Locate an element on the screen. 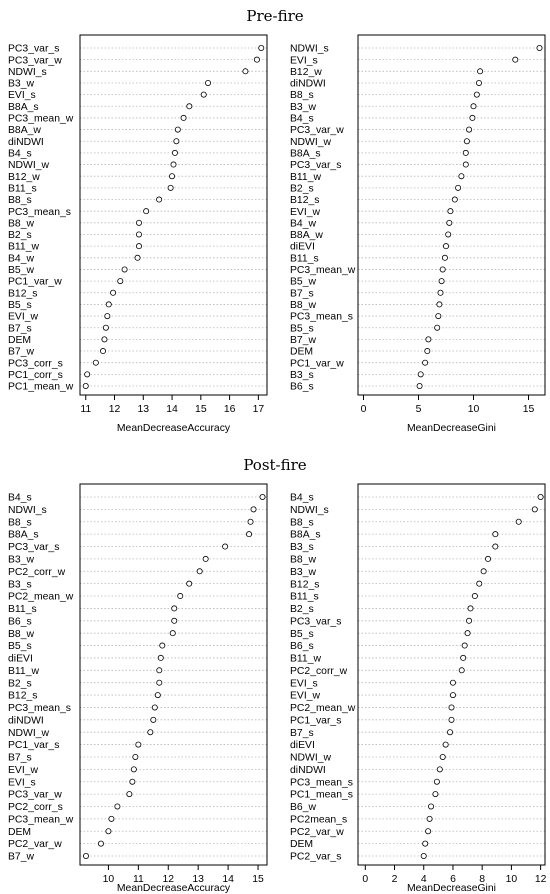  variable-label: PC3_var_w is located at coordinates (317, 130).